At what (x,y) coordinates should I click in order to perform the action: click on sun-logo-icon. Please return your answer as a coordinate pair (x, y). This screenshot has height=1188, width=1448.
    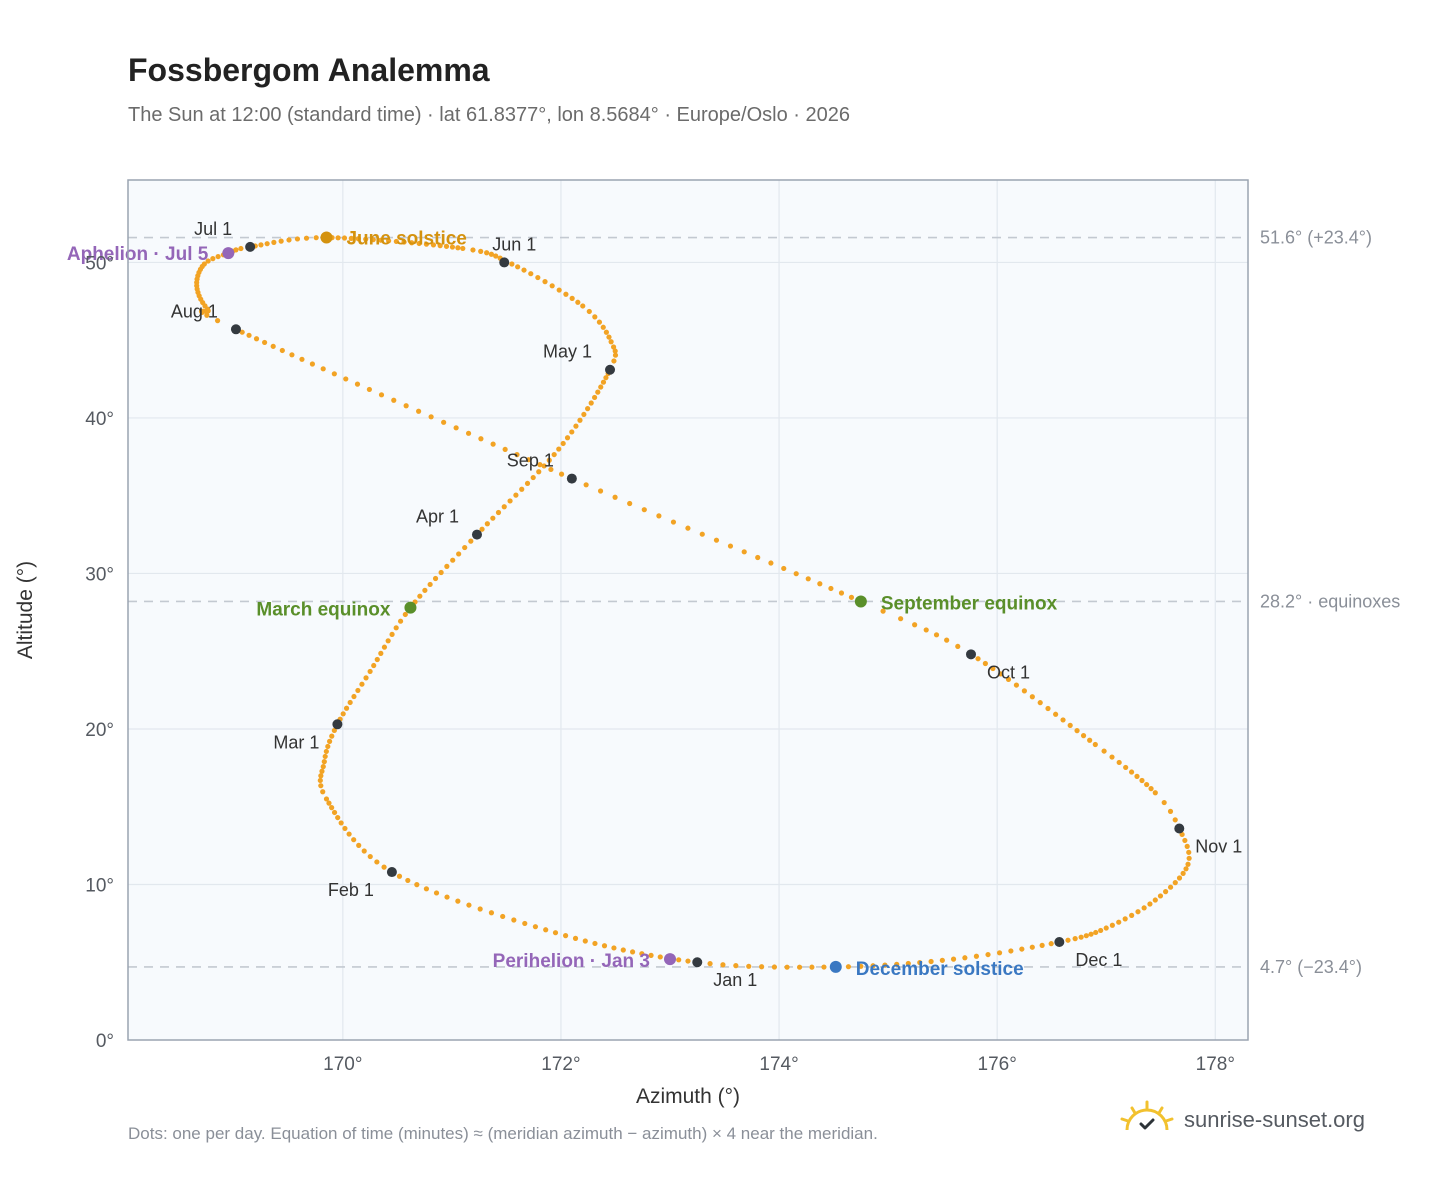
    Looking at the image, I should click on (1147, 1119).